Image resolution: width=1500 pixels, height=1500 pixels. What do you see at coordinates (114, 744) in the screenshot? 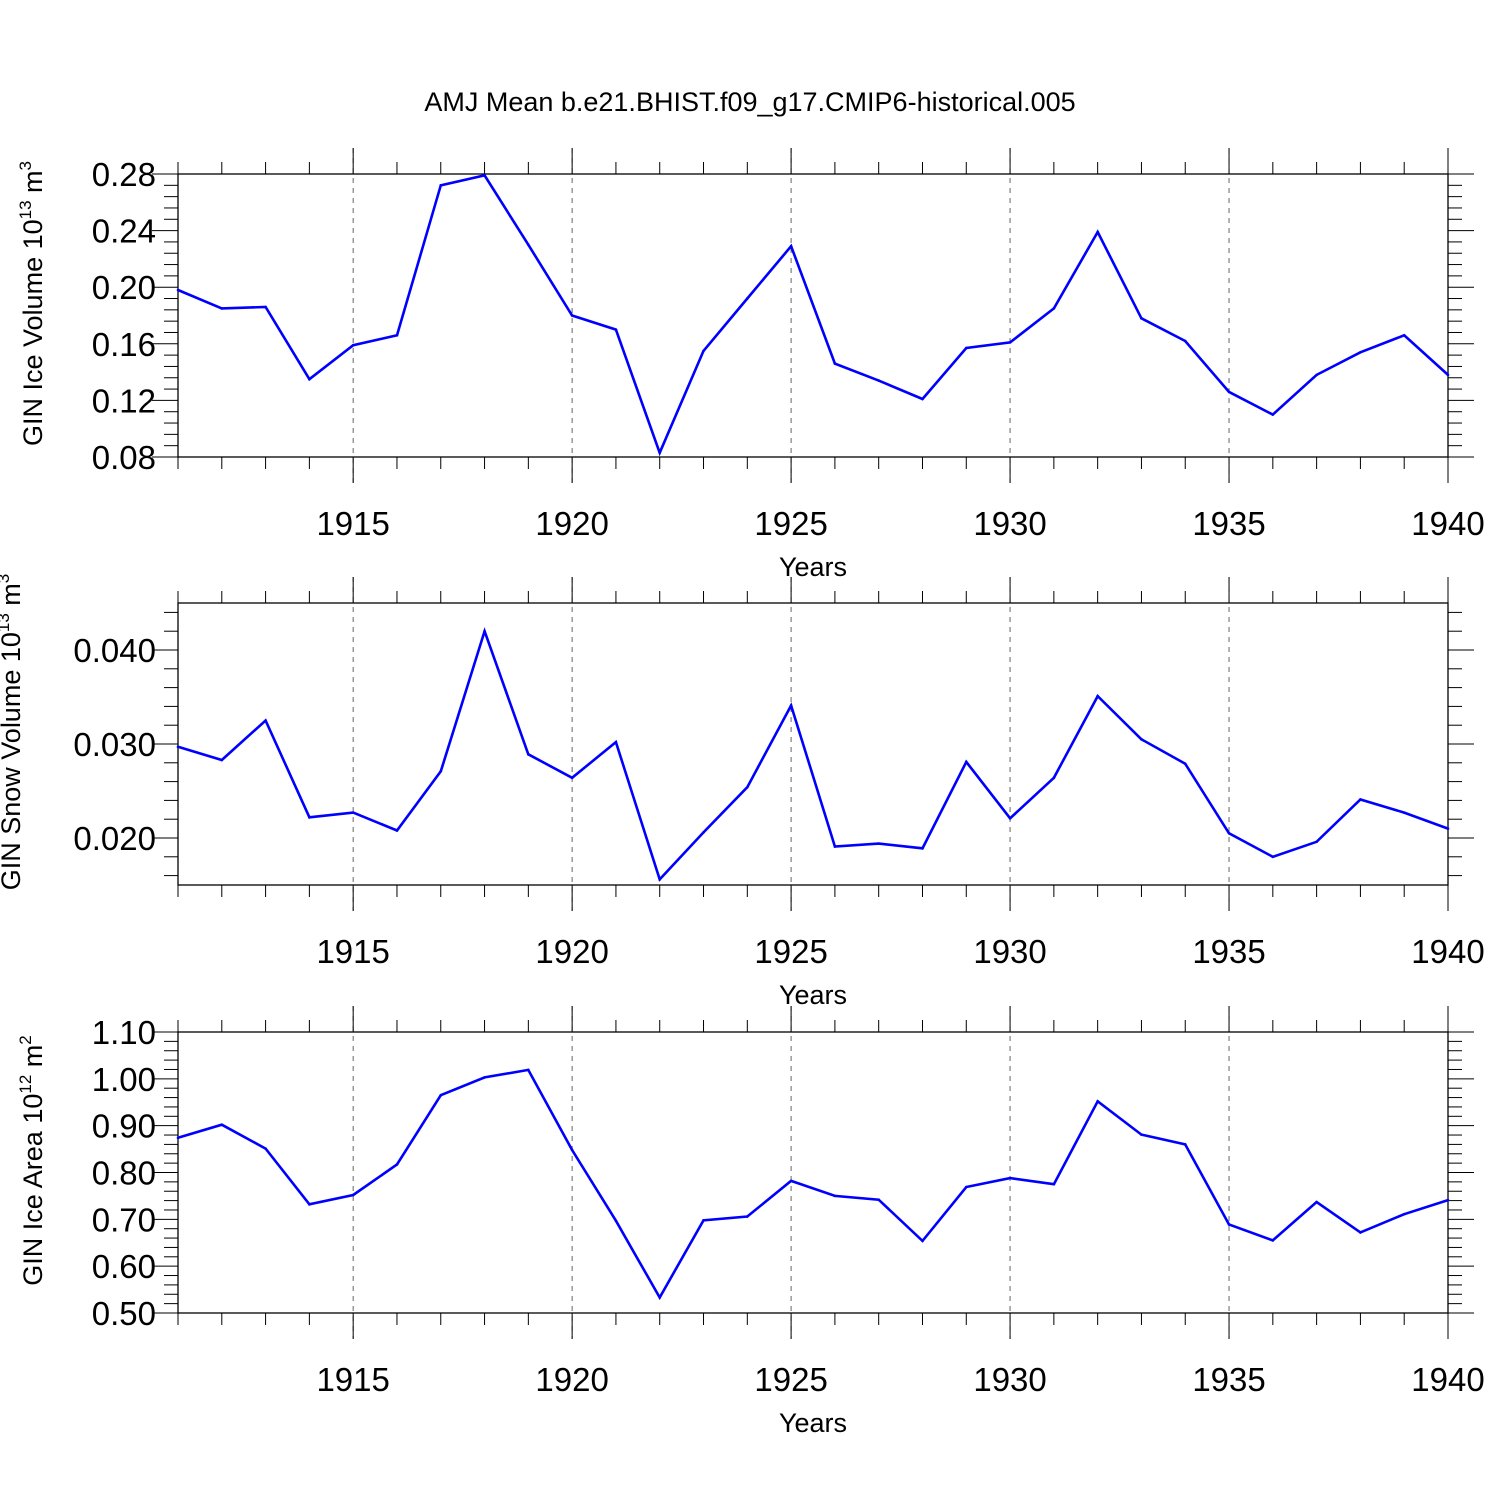
I see `y-tick-label: 0.030` at bounding box center [114, 744].